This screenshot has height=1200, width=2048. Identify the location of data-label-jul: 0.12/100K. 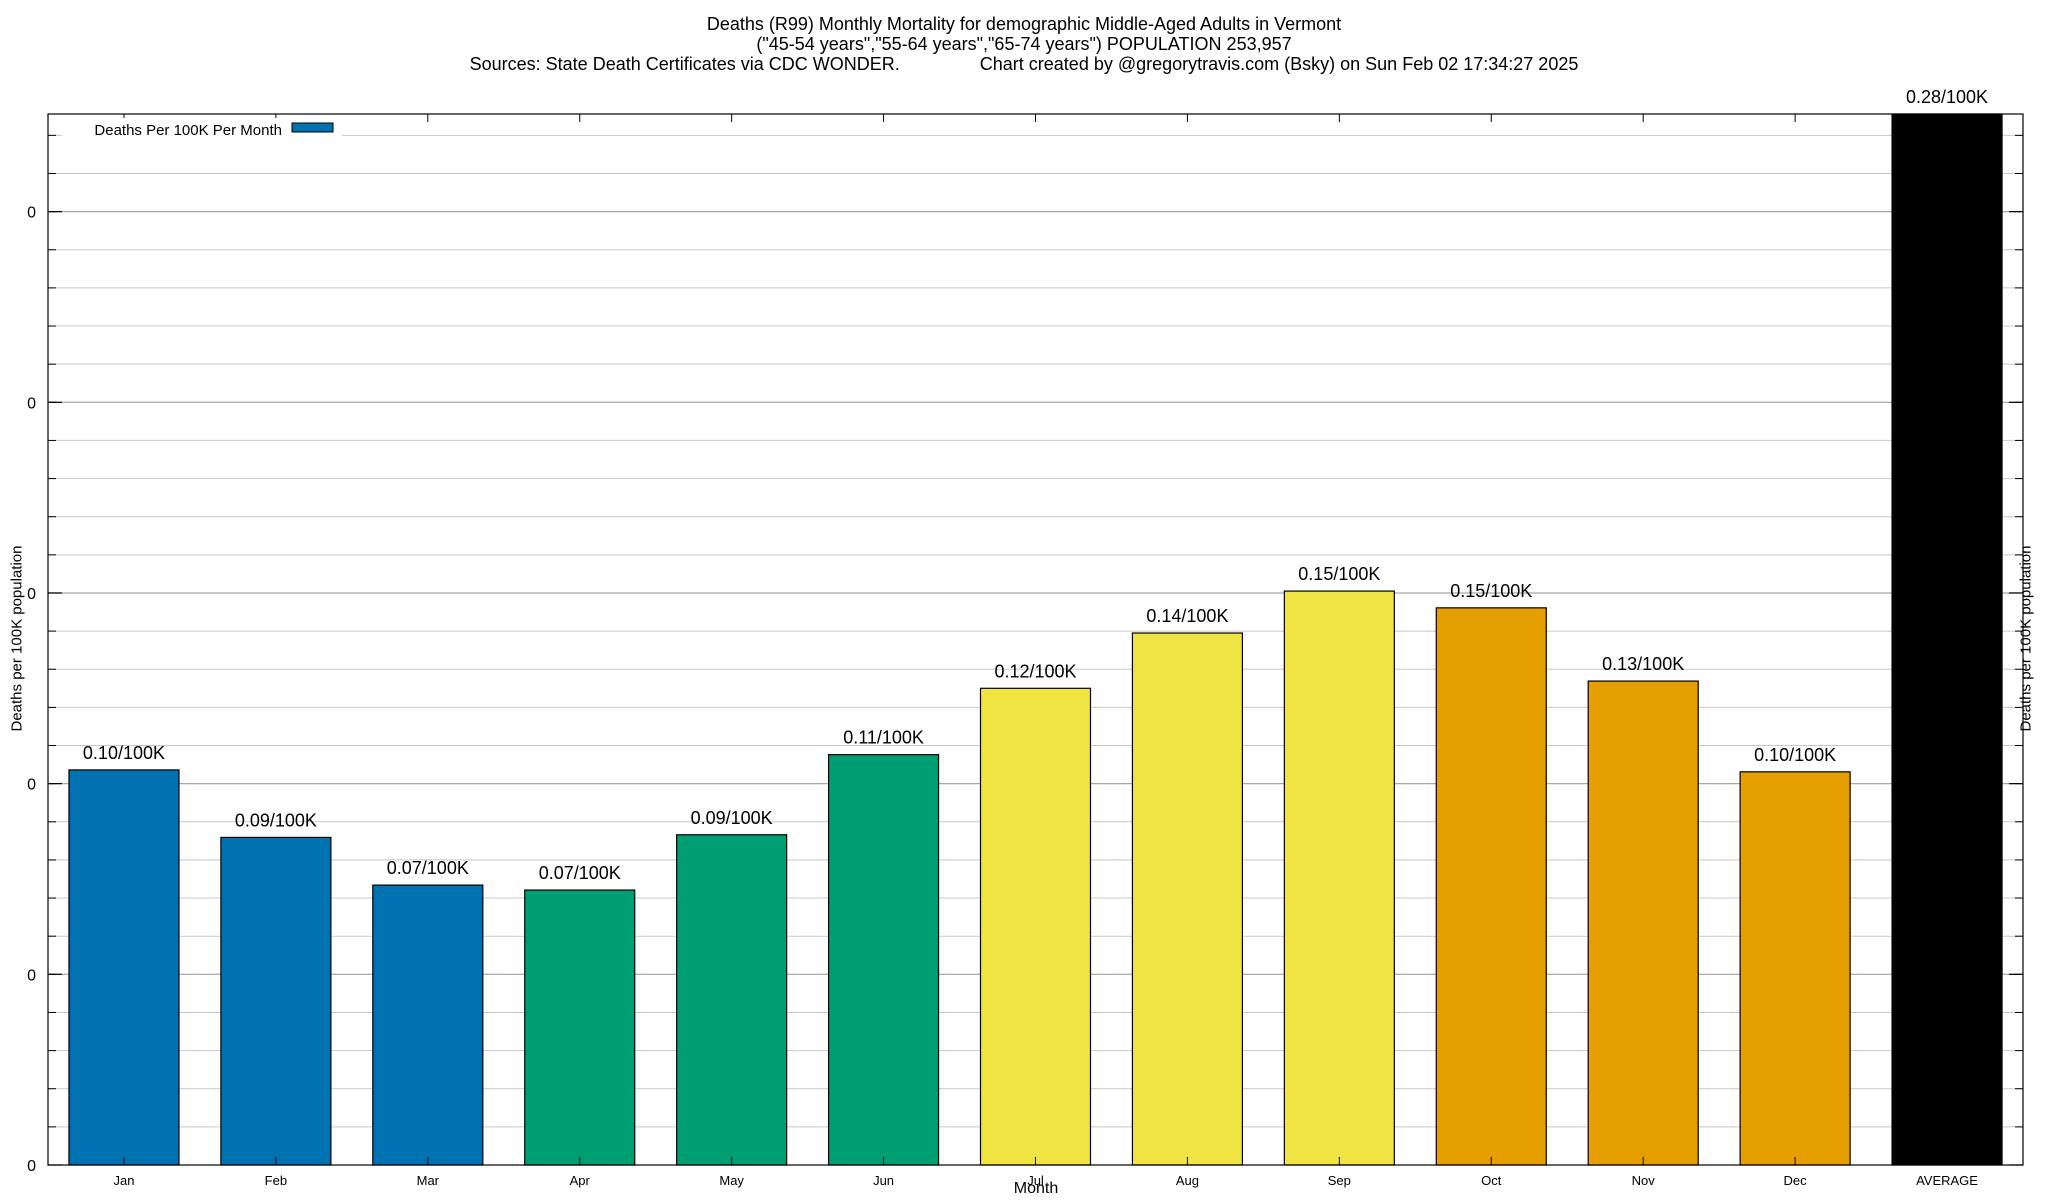
(1035, 671).